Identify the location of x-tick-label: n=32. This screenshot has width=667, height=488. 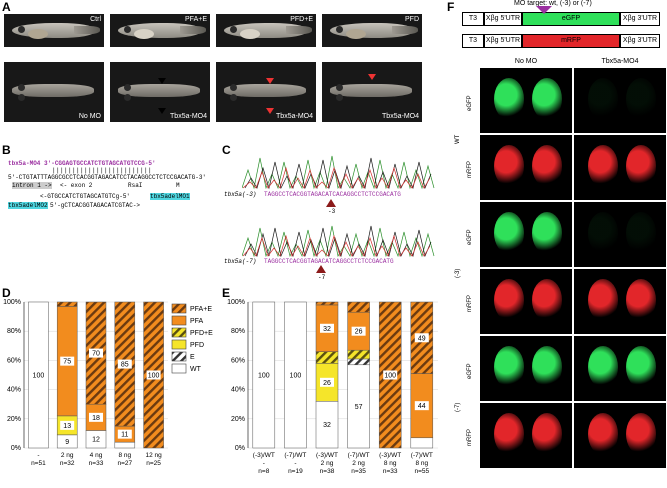
(67, 463).